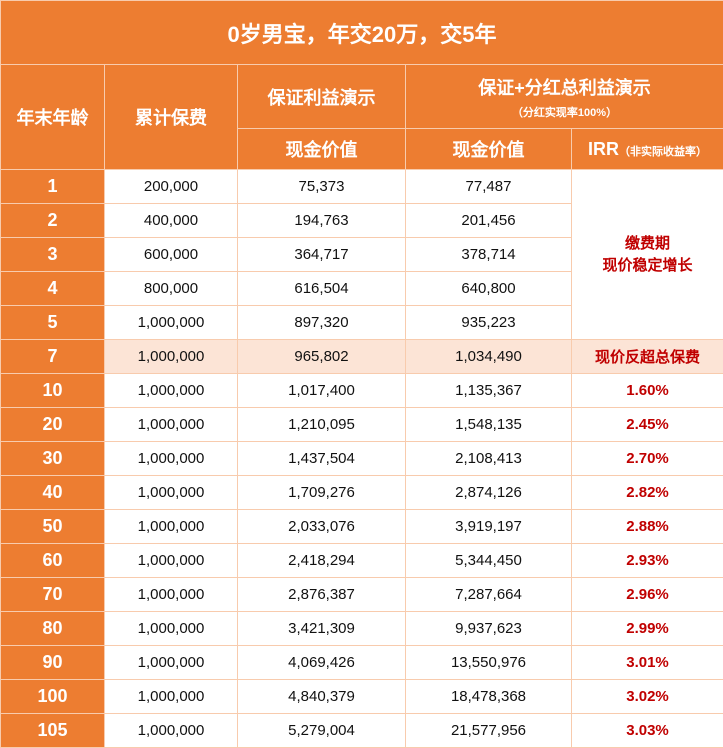 The image size is (723, 748). What do you see at coordinates (321, 662) in the screenshot?
I see `guaranteed-cash-value-cell: 4,069,426` at bounding box center [321, 662].